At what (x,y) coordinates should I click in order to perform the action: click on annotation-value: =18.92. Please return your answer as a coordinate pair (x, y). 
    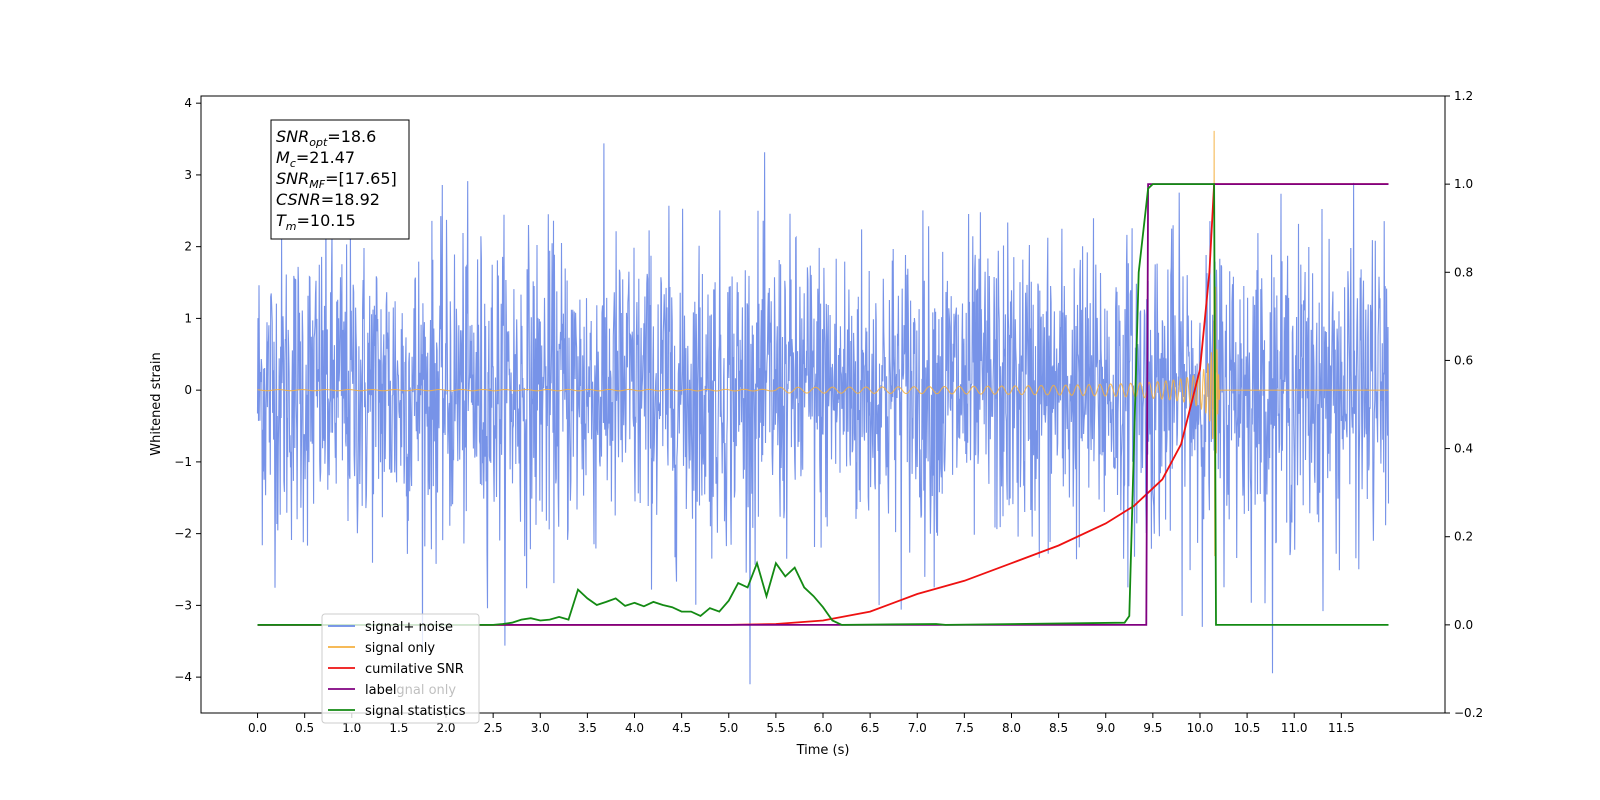
    Looking at the image, I should click on (350, 199).